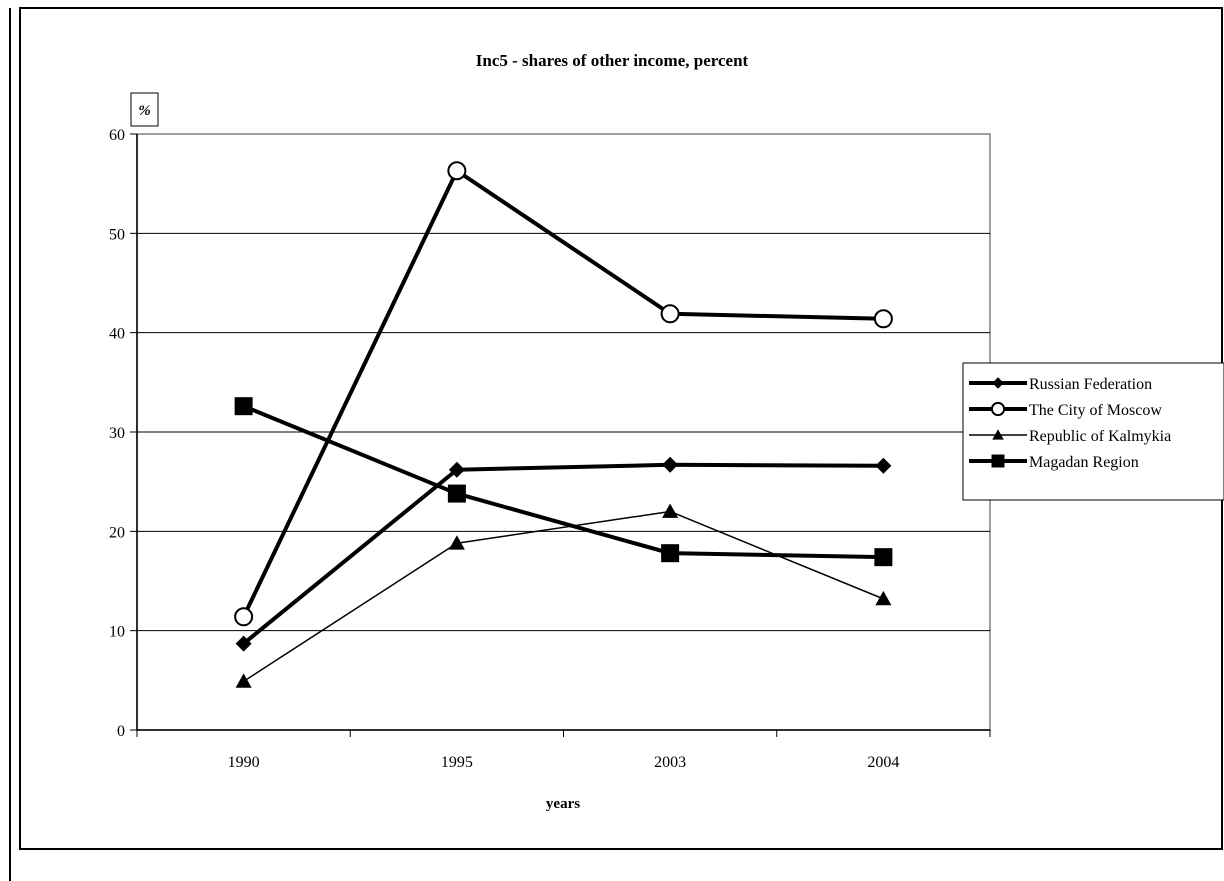 This screenshot has width=1224, height=881. I want to click on x-tick-label: 2004, so click(883, 762).